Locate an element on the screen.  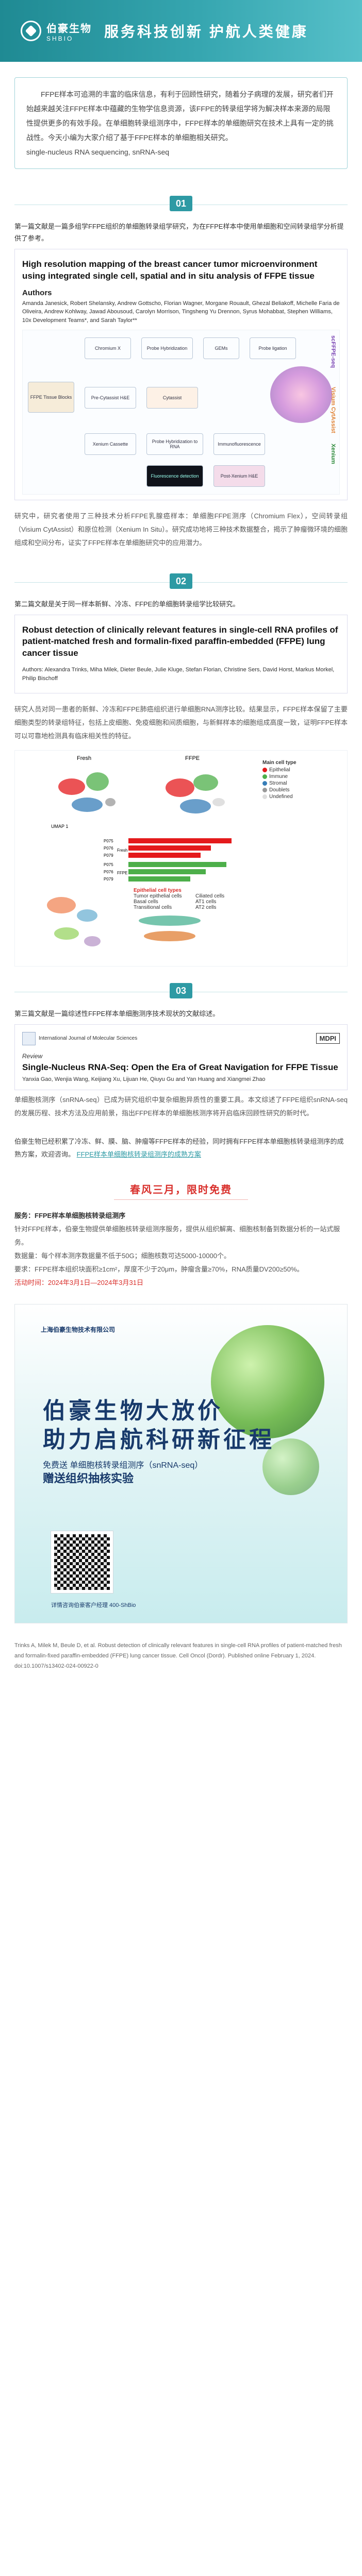
section-2-caption: 第二篇文献是关于同一样本新鲜、冷冻、FFPE的单细胞转录组学比较研究。 is located at coordinates (127, 604).